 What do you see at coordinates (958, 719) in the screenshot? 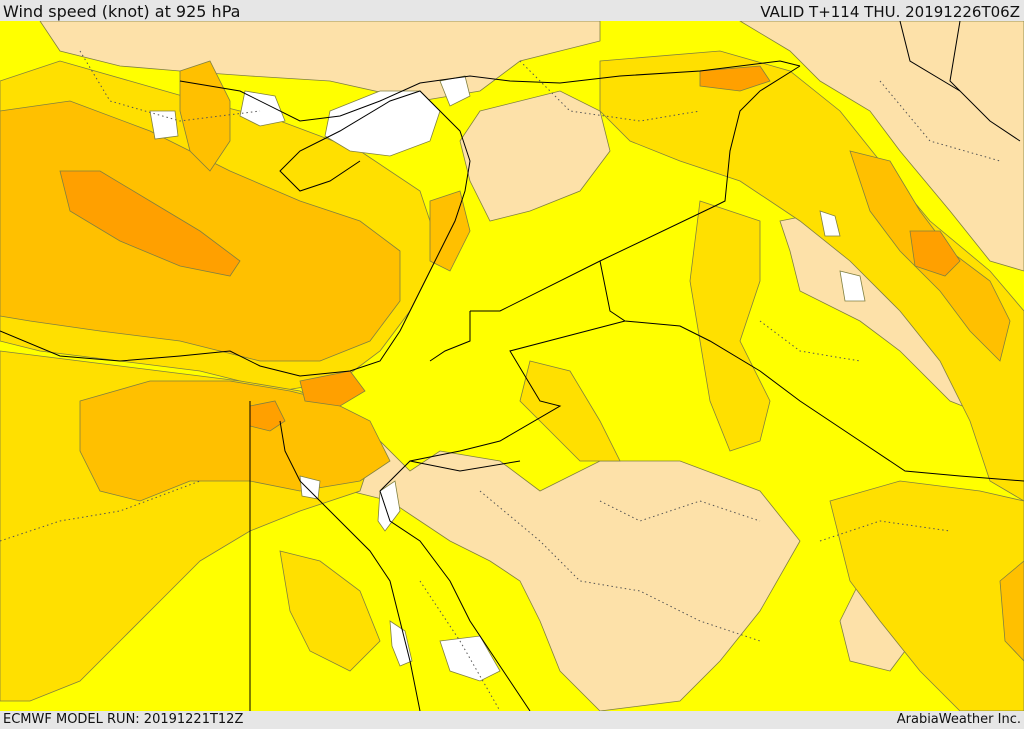
I see `credit-label: ArabiaWeather Inc.` at bounding box center [958, 719].